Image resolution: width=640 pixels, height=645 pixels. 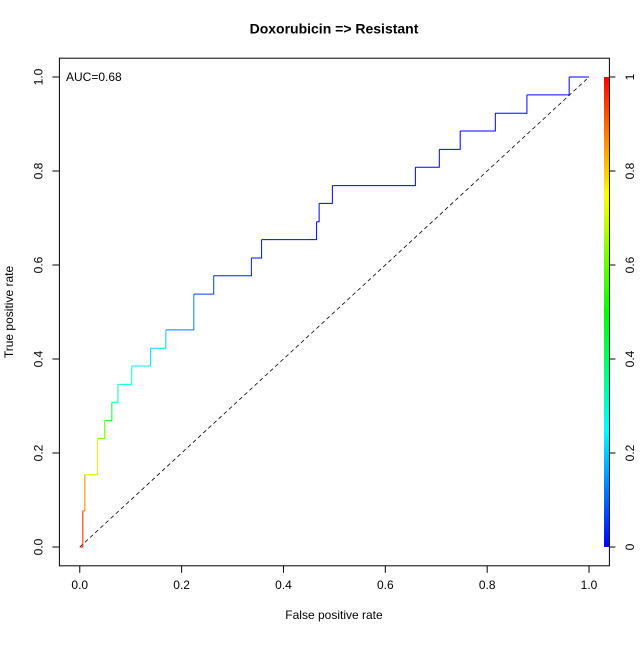 I want to click on x-axis-label: False positive rate, so click(x=334, y=615).